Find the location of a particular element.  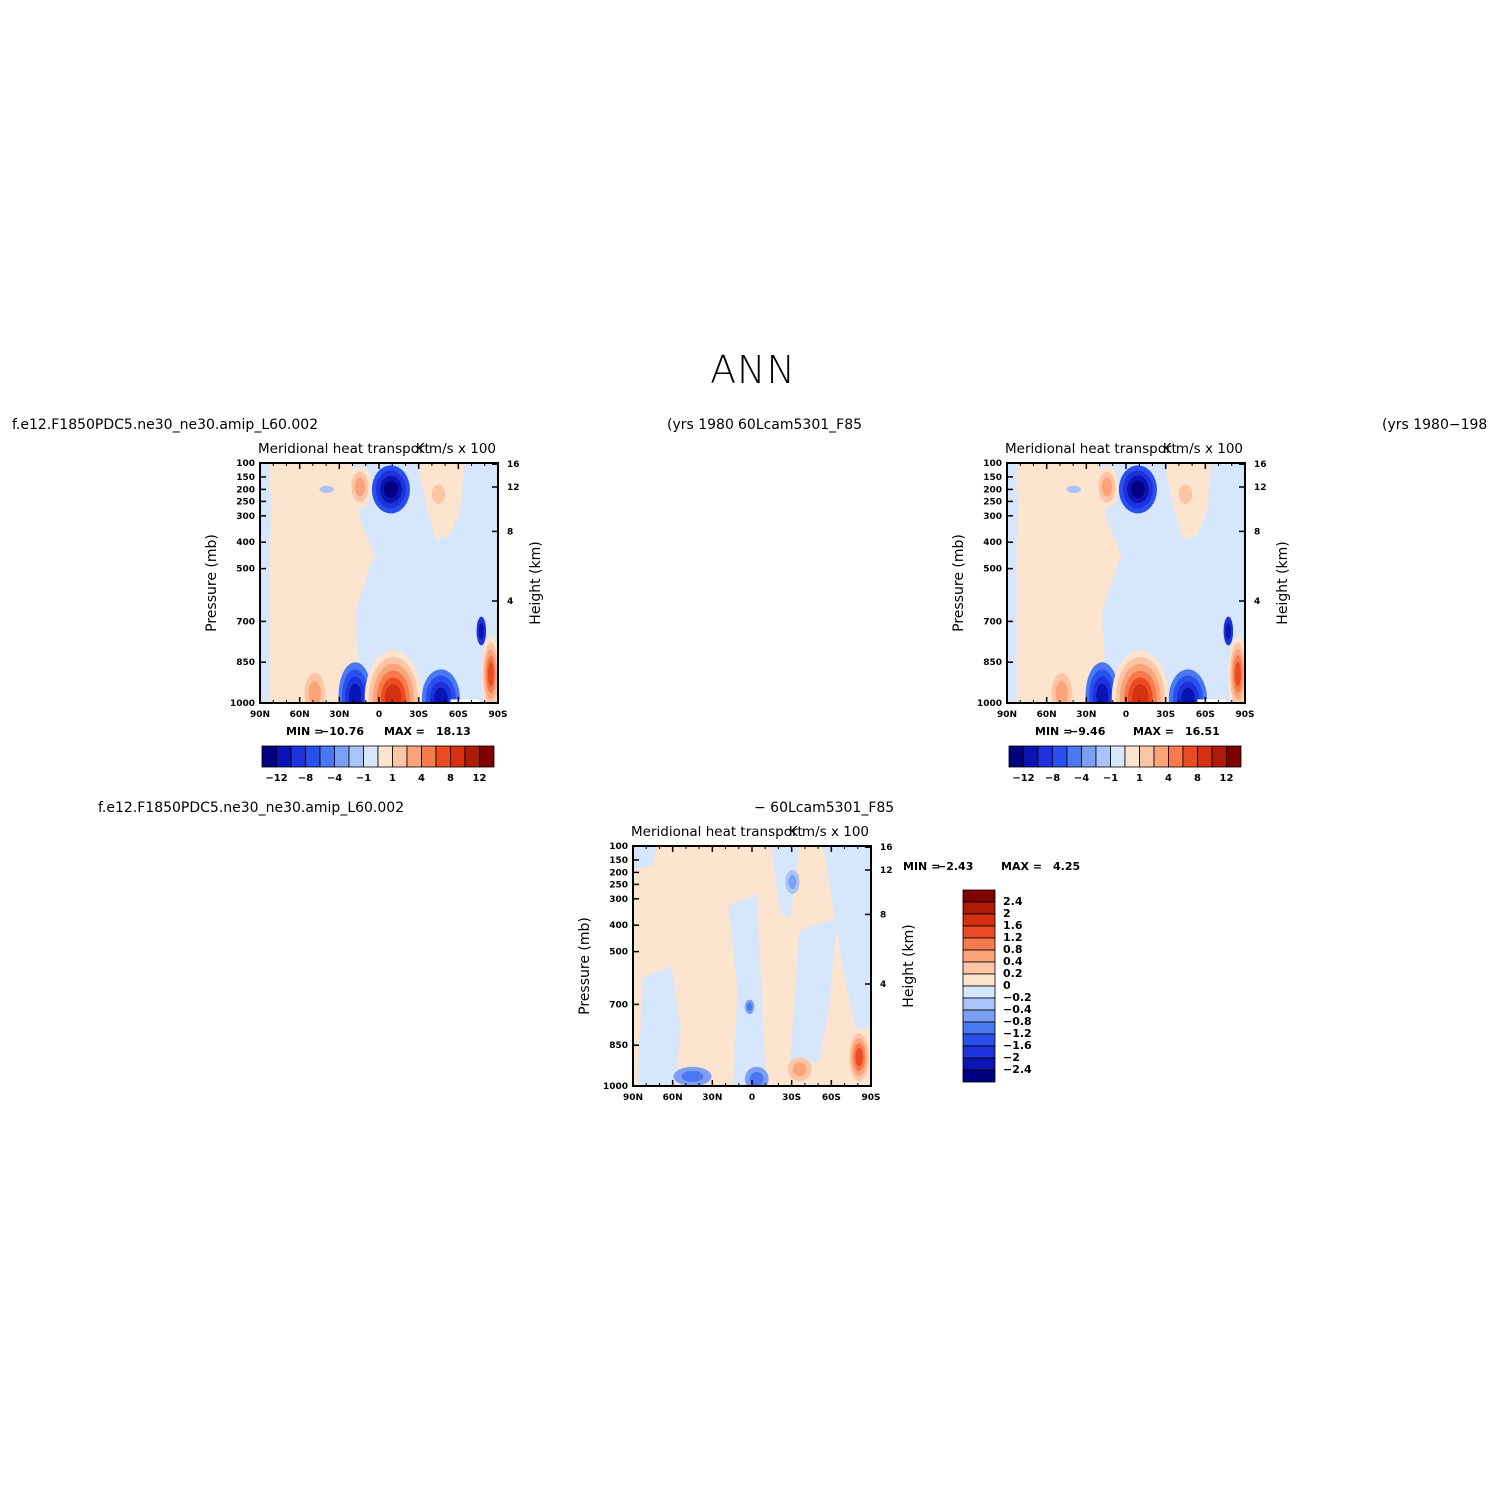

y-tick-label: 200 is located at coordinates (245, 490).